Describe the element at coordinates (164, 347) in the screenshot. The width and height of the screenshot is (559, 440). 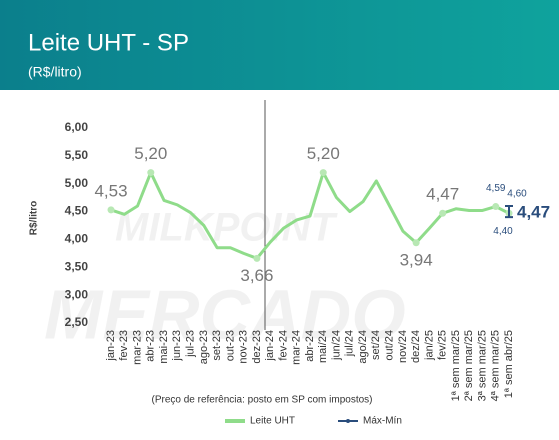
I see `x-tick-label: mai-23` at that location.